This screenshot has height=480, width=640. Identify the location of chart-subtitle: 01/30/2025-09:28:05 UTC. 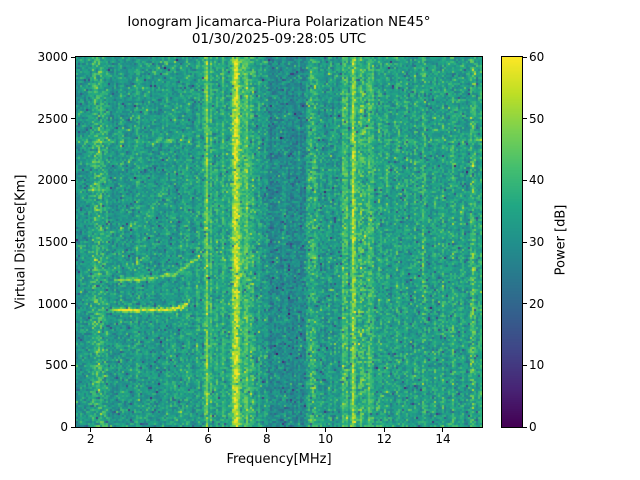
(279, 39).